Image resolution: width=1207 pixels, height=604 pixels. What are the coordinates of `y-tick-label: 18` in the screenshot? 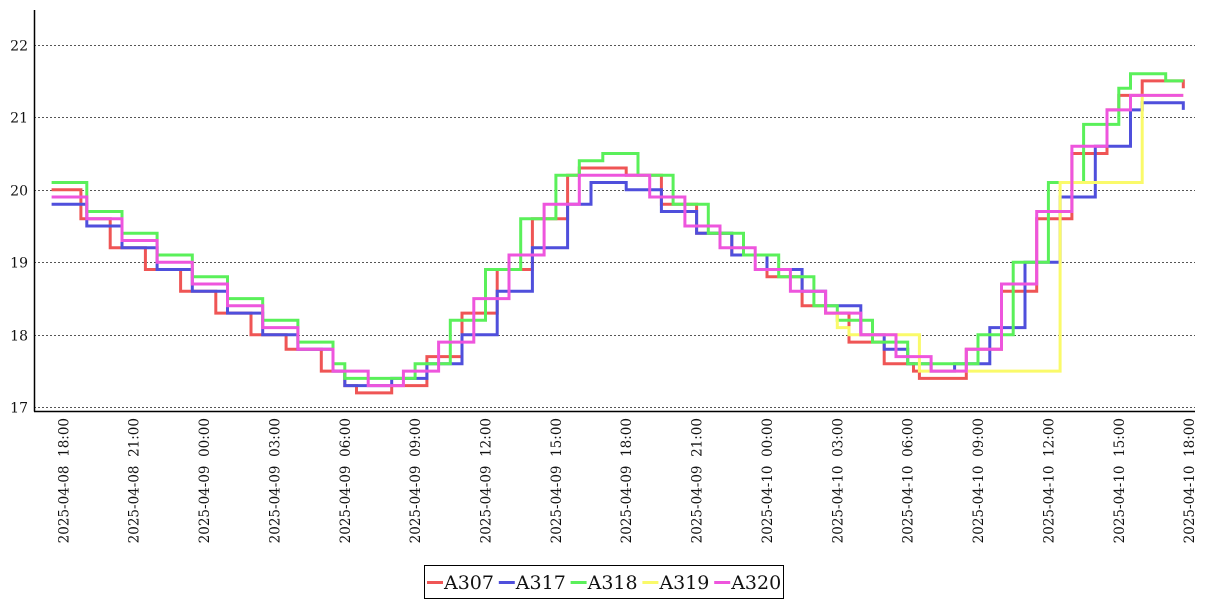 It's located at (19, 337).